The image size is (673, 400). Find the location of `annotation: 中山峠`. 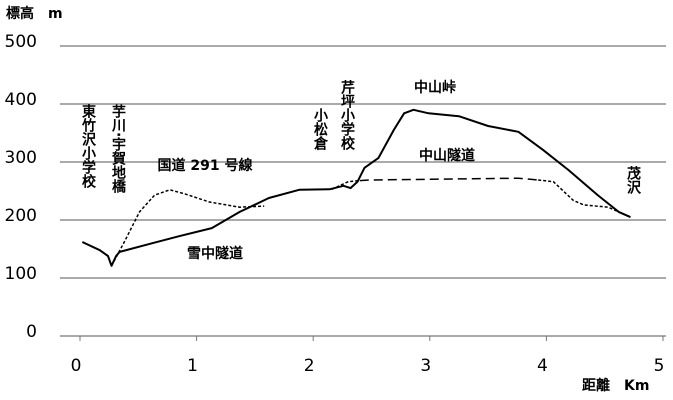

annotation: 中山峠 is located at coordinates (435, 87).